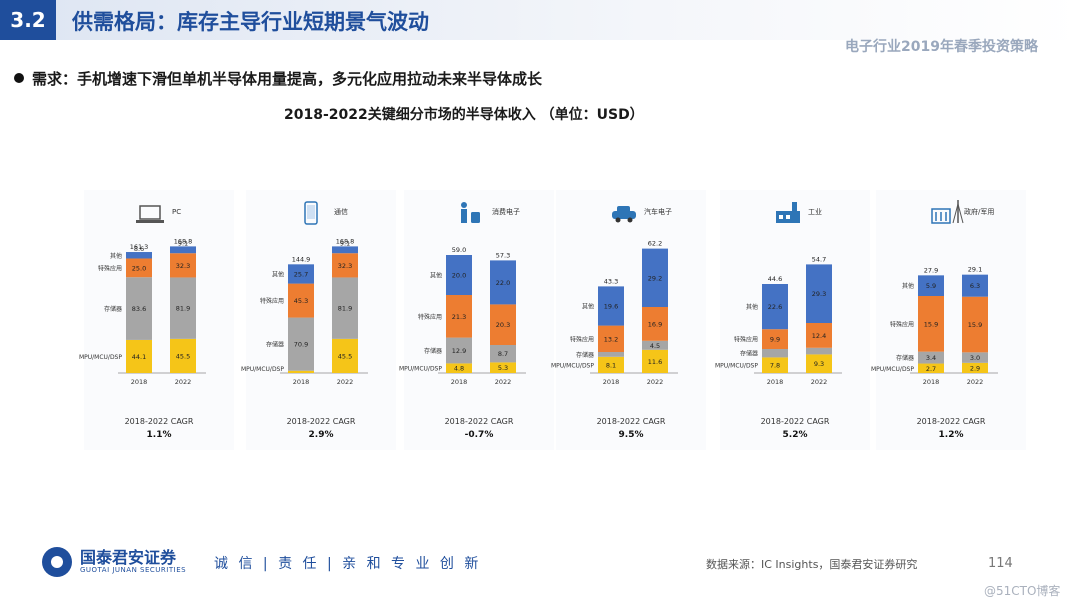 Image resolution: width=1080 pixels, height=608 pixels. I want to click on section-number-badge: 3.2, so click(28, 20).